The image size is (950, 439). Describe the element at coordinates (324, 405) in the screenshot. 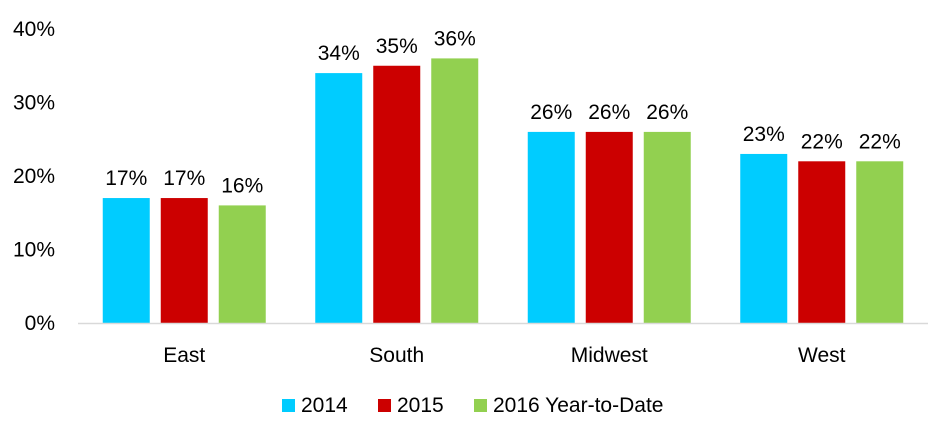

I see `legend-label: 2014` at that location.